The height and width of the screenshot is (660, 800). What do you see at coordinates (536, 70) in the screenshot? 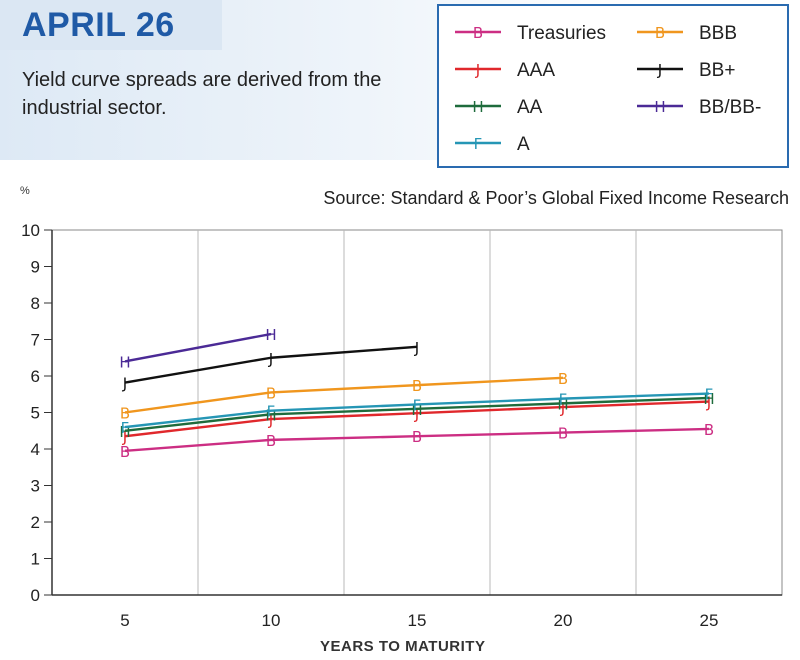
I see `legend-label: AAA` at bounding box center [536, 70].